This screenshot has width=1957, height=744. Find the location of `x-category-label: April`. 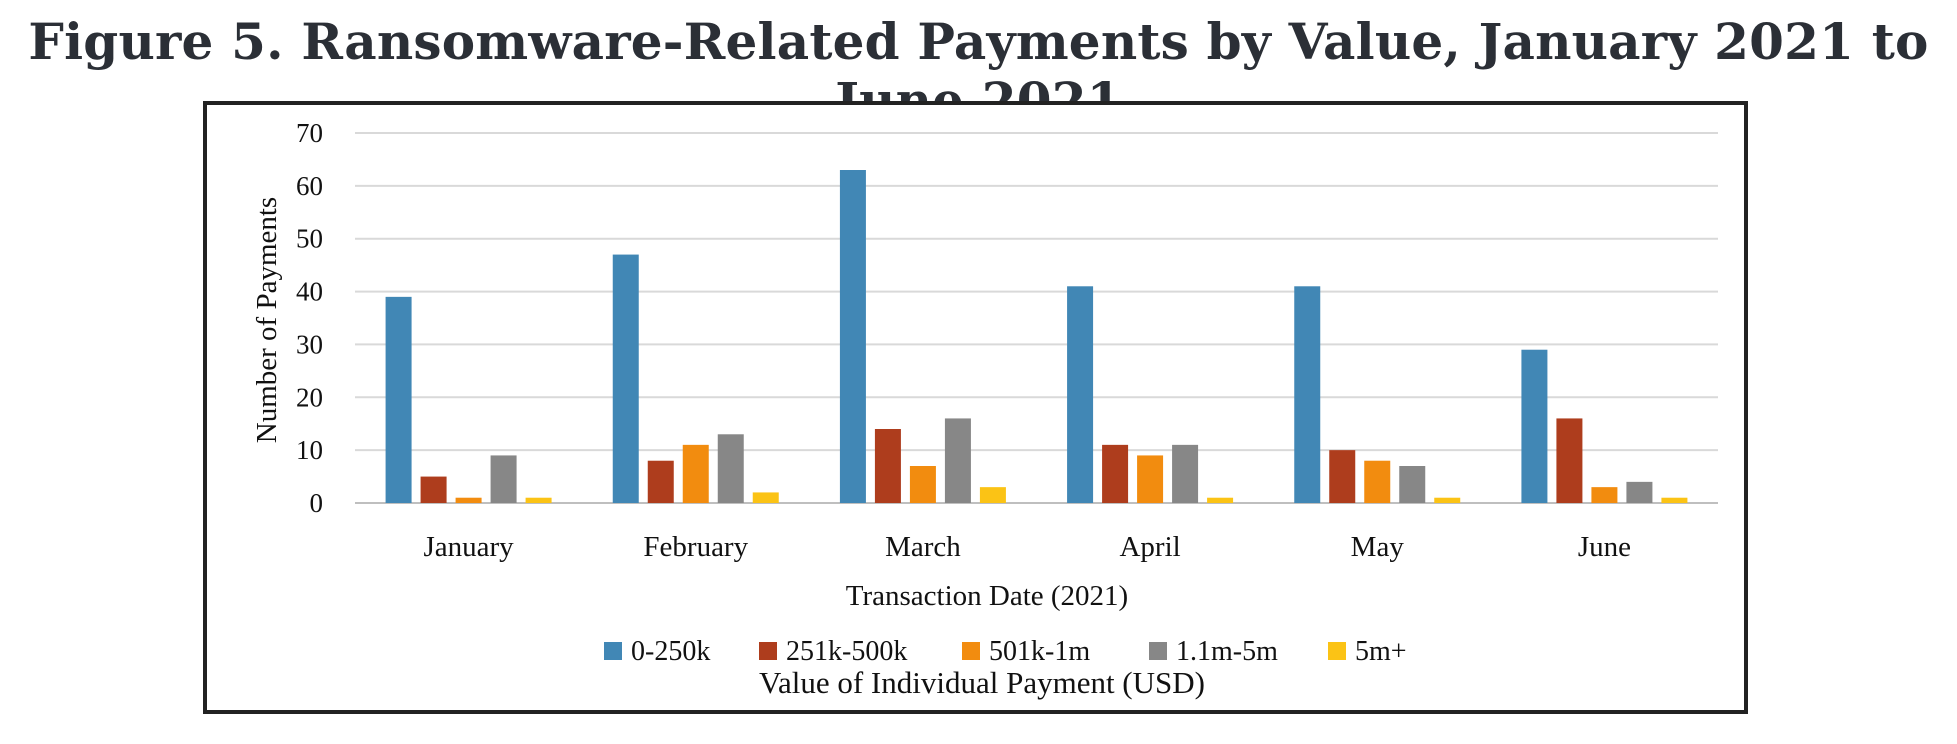

x-category-label: April is located at coordinates (1149, 547).